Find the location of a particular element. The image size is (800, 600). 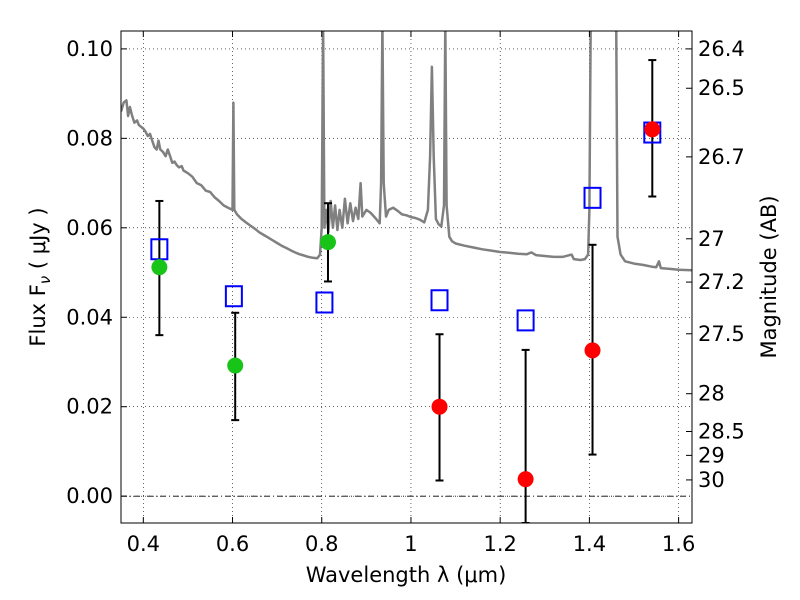

y-tick-label: 0.08 is located at coordinates (89, 138).